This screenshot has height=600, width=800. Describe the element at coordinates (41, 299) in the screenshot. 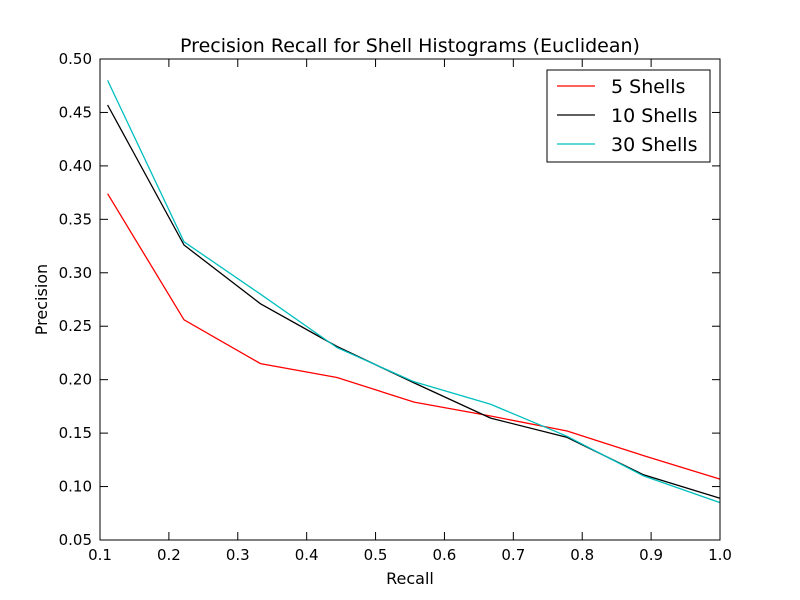

I see `y-axis-label: Precision` at that location.